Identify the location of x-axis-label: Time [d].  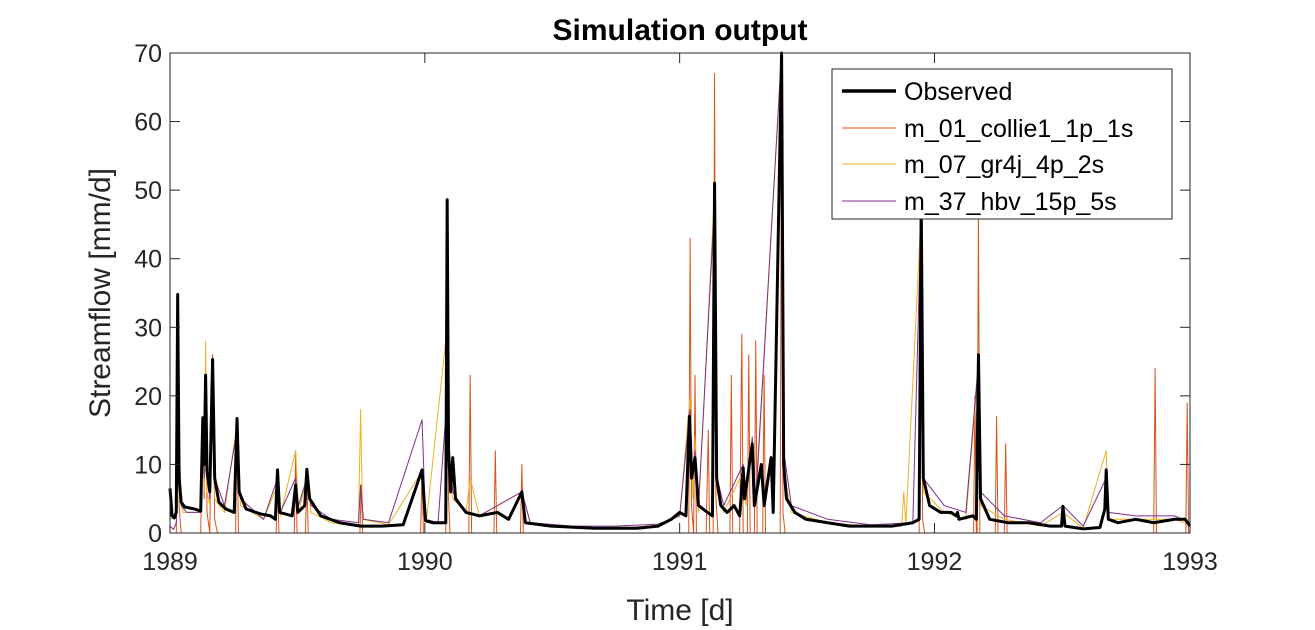
(679, 610).